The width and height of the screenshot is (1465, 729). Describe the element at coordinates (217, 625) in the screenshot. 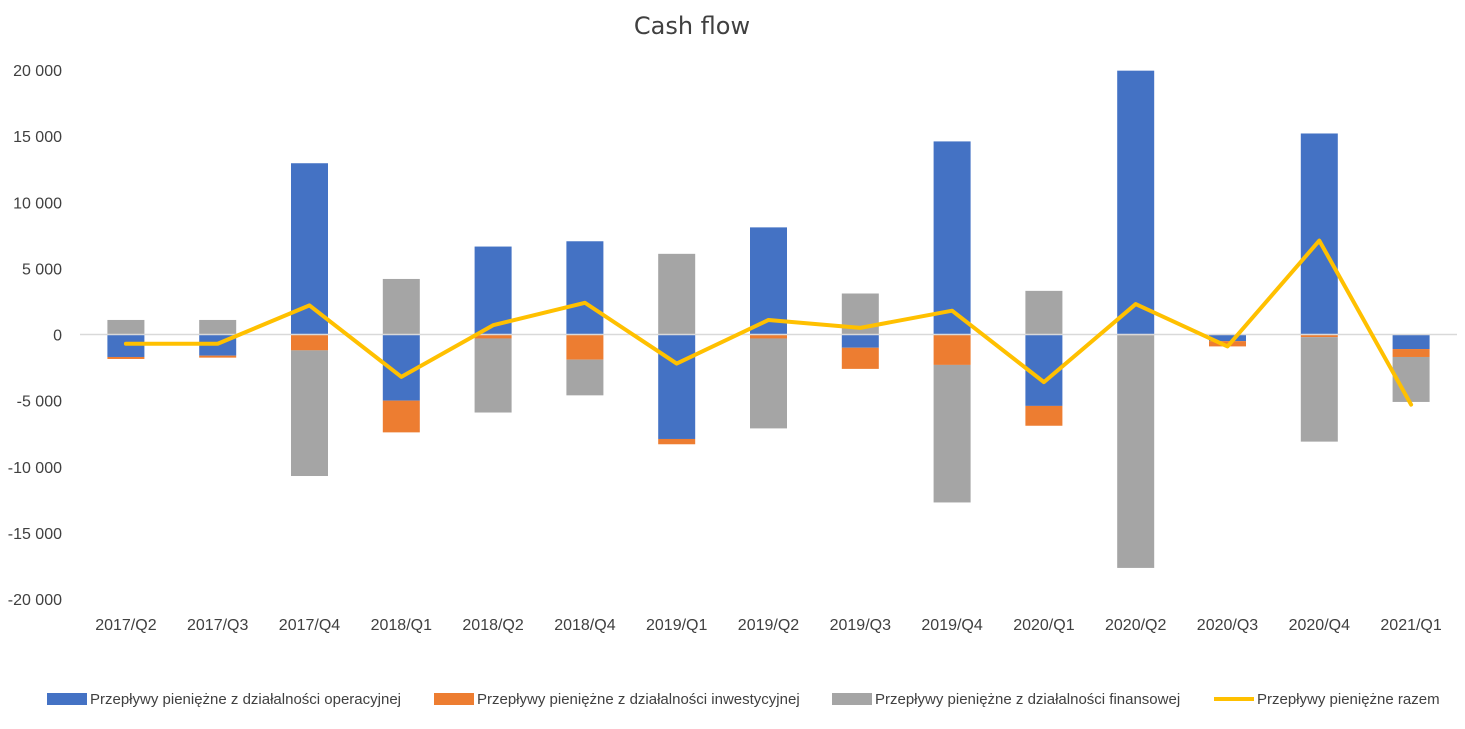

I see `x-tick-label: 2017/Q3` at that location.